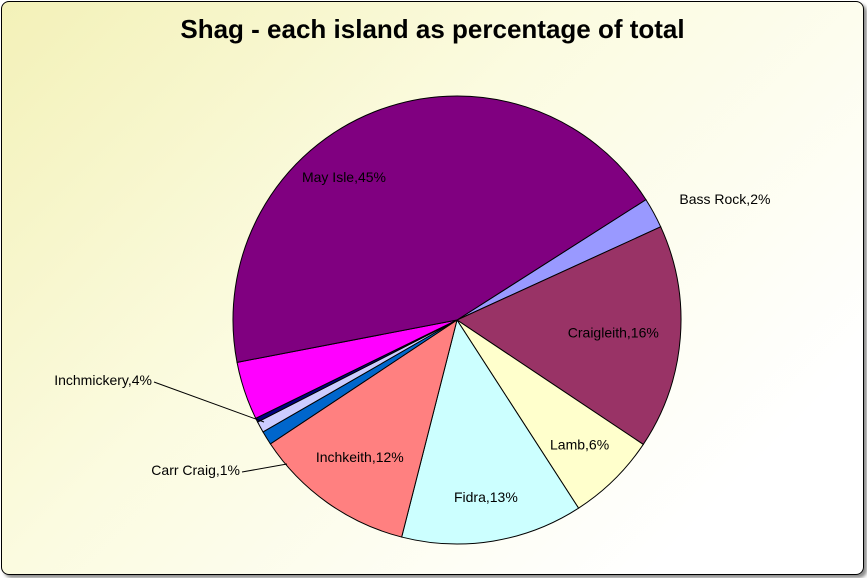  Describe the element at coordinates (360, 457) in the screenshot. I see `slice-label: Inchkeith,12%` at that location.